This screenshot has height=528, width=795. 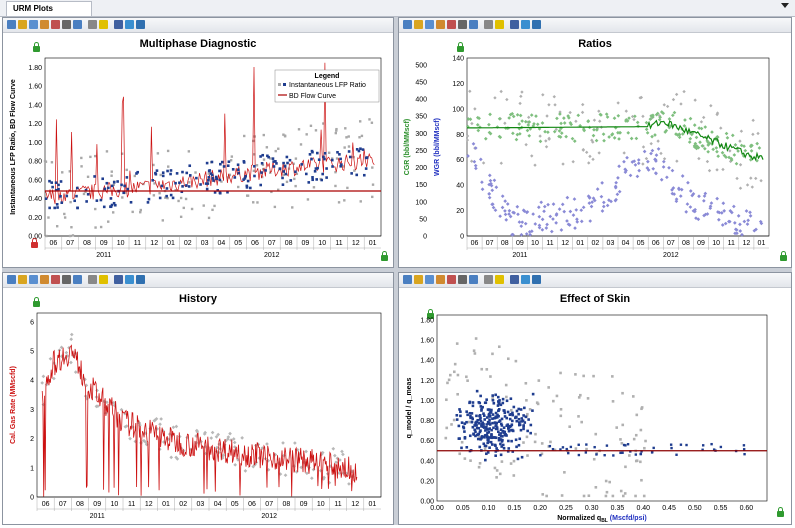 What do you see at coordinates (747, 508) in the screenshot?
I see `x-tick-label: 0.60` at bounding box center [747, 508].